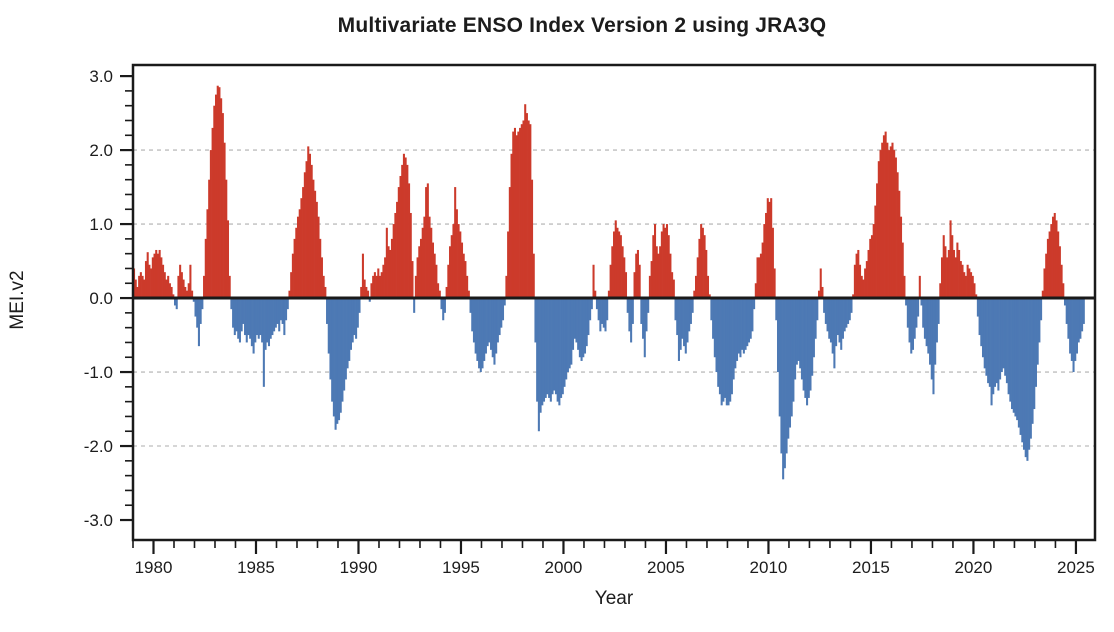 The height and width of the screenshot is (632, 1114). Describe the element at coordinates (871, 567) in the screenshot. I see `x-tick-label: 2015` at that location.